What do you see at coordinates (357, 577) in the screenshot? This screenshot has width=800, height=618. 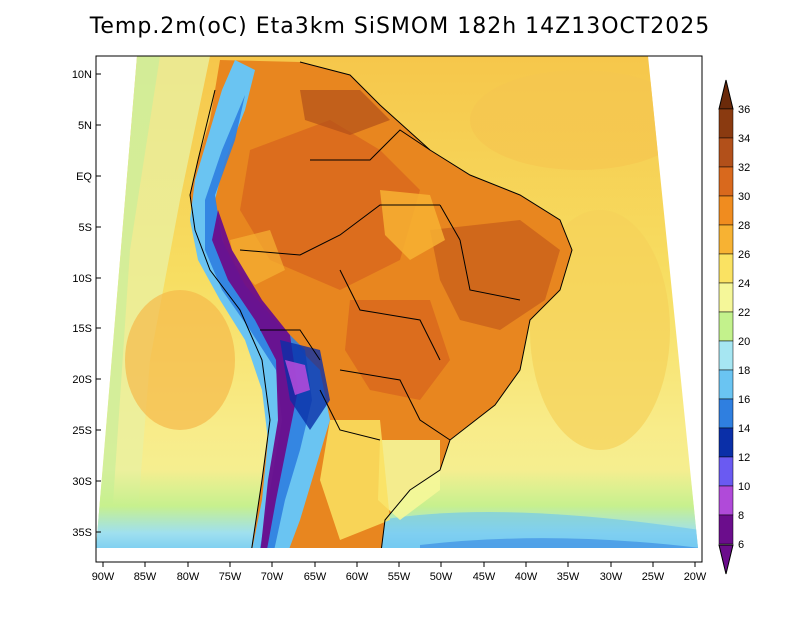 I see `lon-label: 60W` at bounding box center [357, 577].